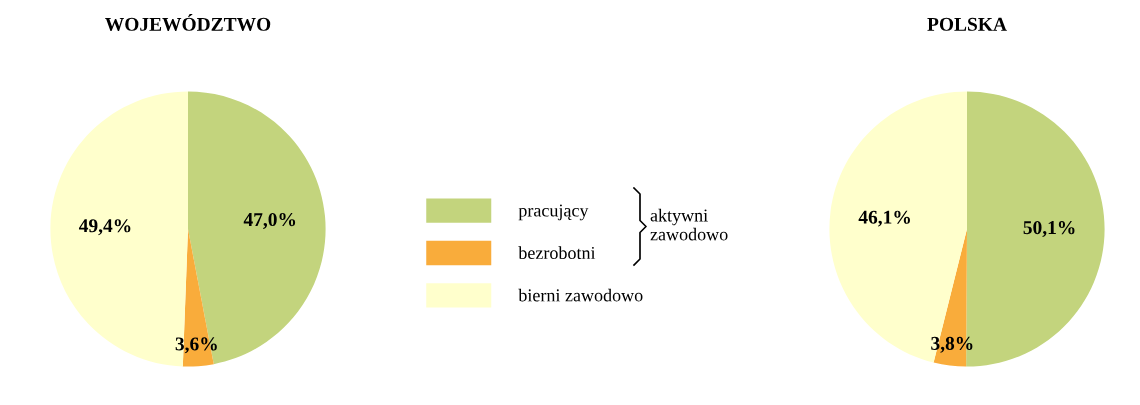  I want to click on chart-title: WOJEWÓDZTWO, so click(188, 22).